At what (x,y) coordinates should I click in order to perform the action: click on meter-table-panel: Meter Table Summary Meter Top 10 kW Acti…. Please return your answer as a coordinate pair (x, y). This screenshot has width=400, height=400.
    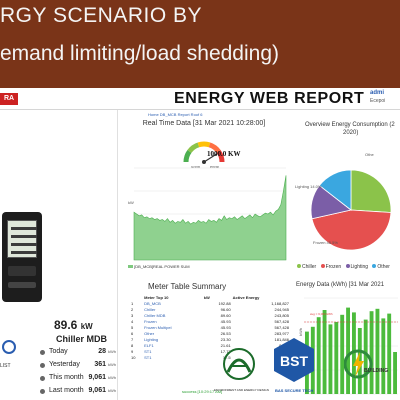
    Looking at the image, I should click on (208, 341).